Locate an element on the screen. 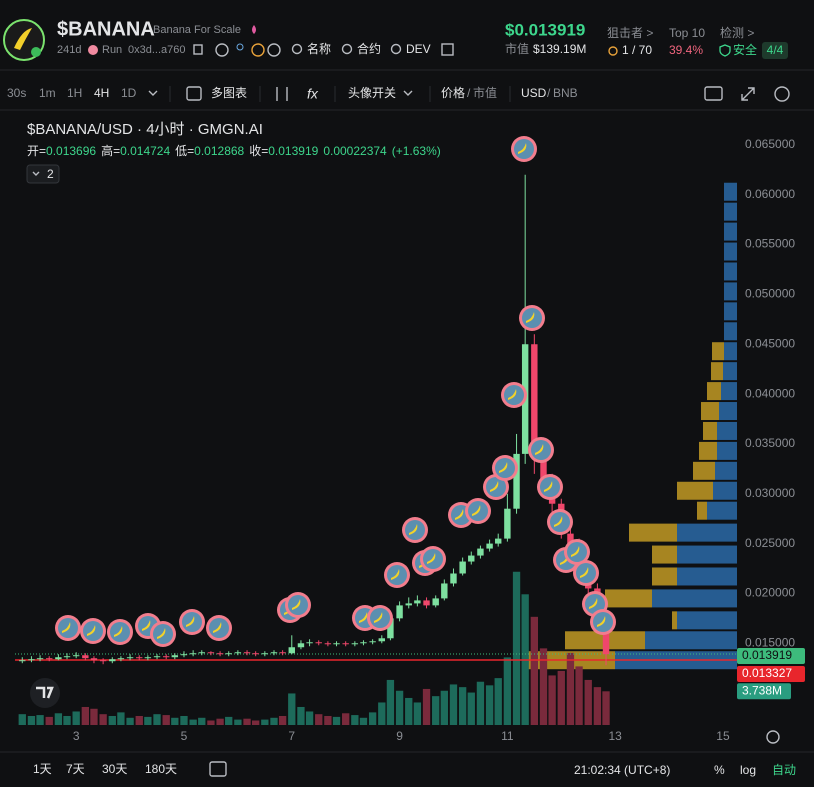 The width and height of the screenshot is (814, 787). interval: 30s is located at coordinates (16, 93).